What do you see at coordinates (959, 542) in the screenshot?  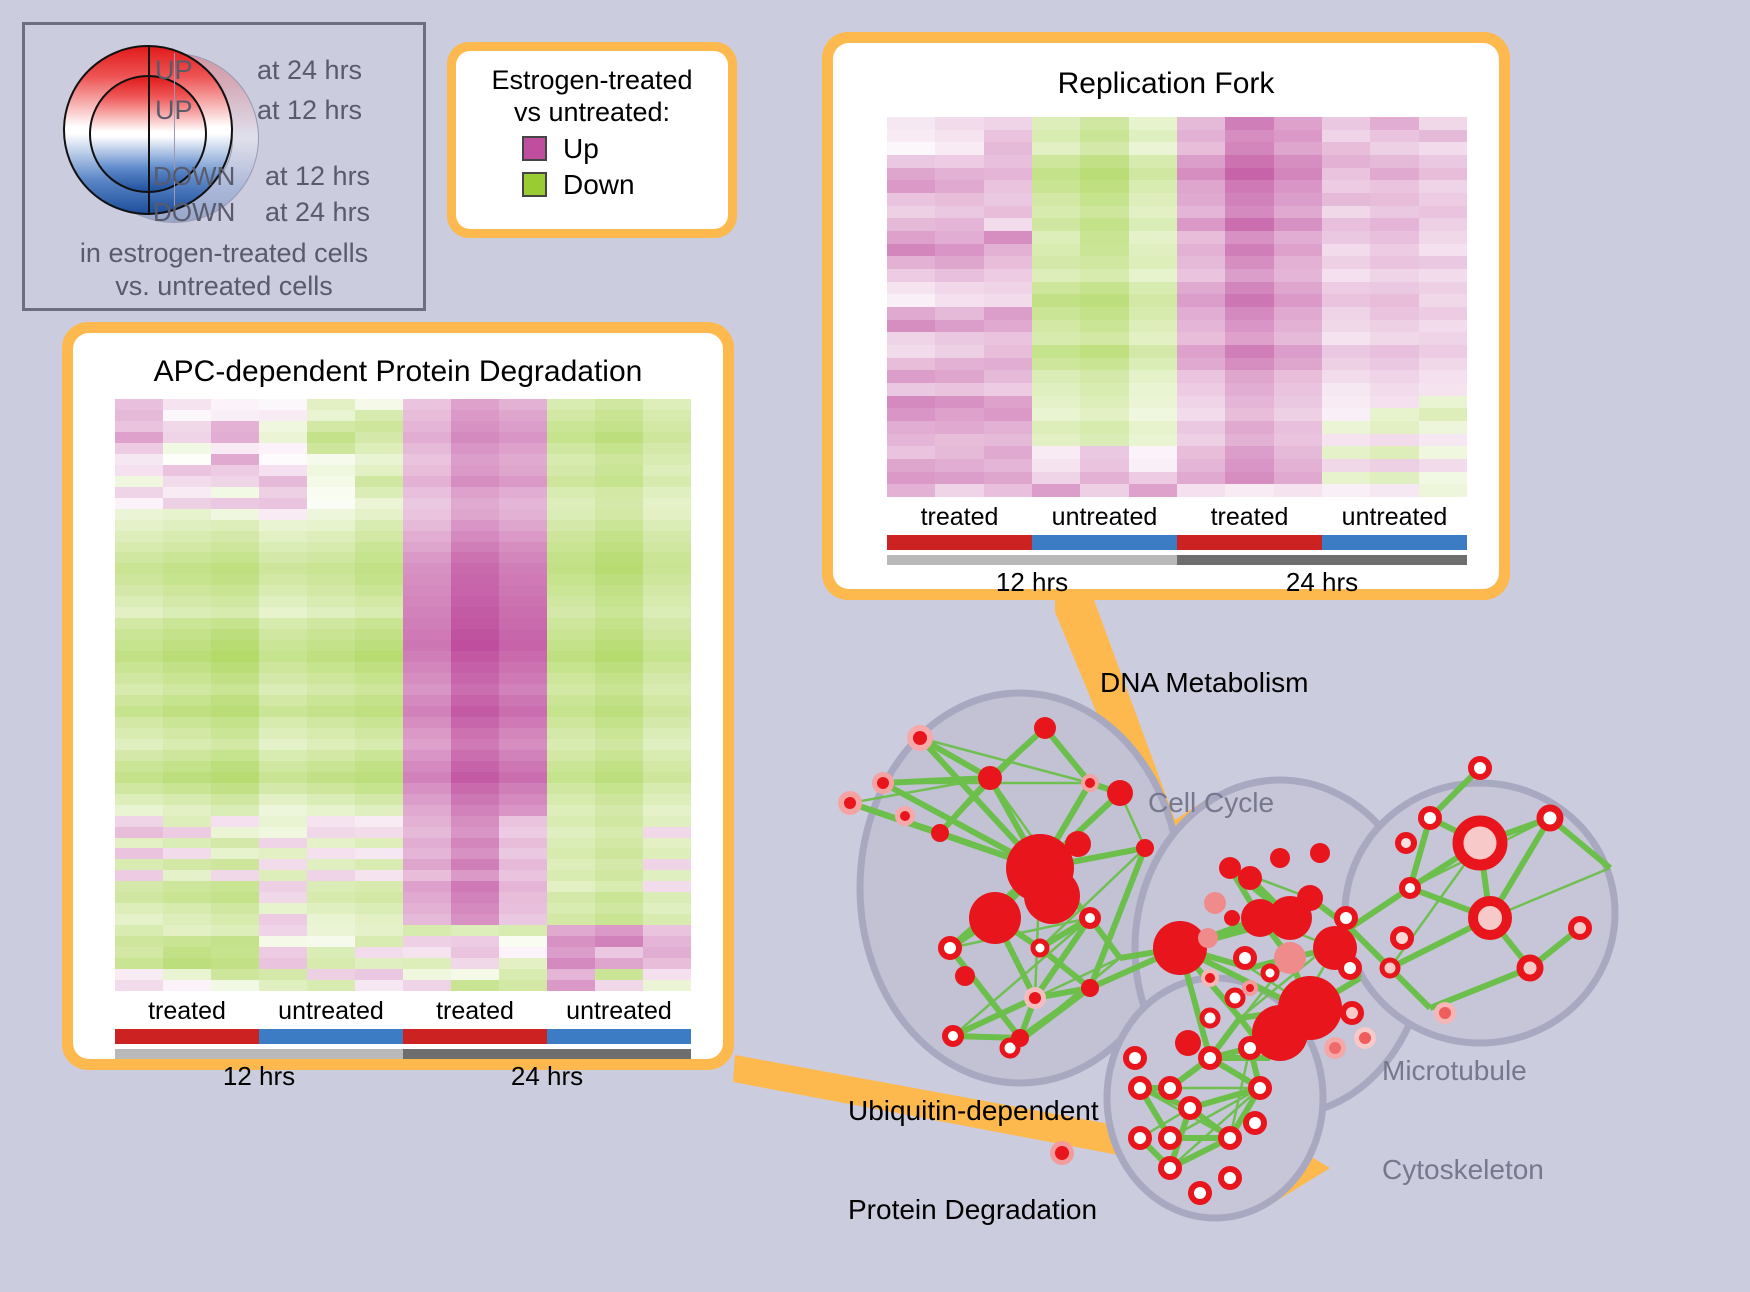 I see `condition-bar-segment-treated` at bounding box center [959, 542].